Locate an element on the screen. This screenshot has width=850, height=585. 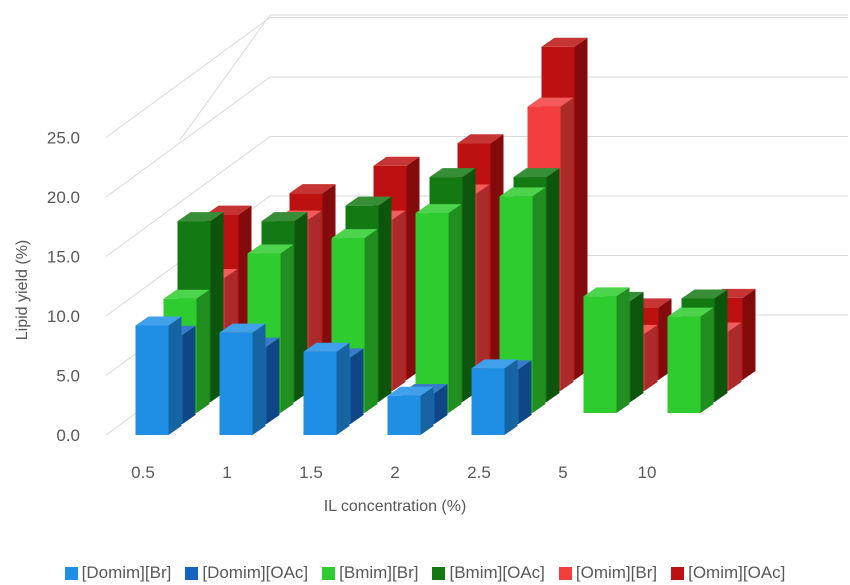
legend-item: [Bmim][Br] is located at coordinates (370, 573).